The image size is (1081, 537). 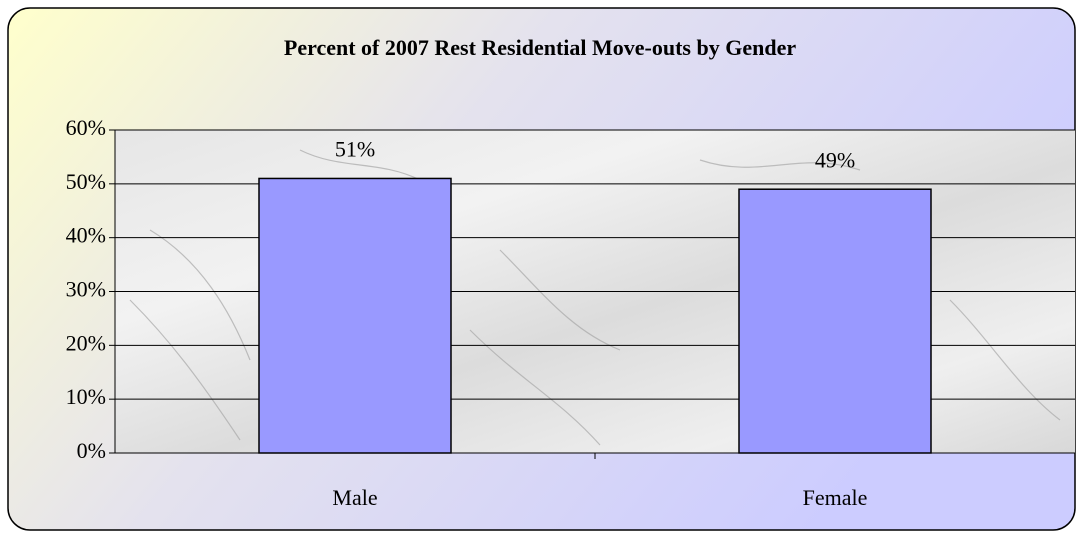 What do you see at coordinates (86, 127) in the screenshot?
I see `y-tick-label: 60%` at bounding box center [86, 127].